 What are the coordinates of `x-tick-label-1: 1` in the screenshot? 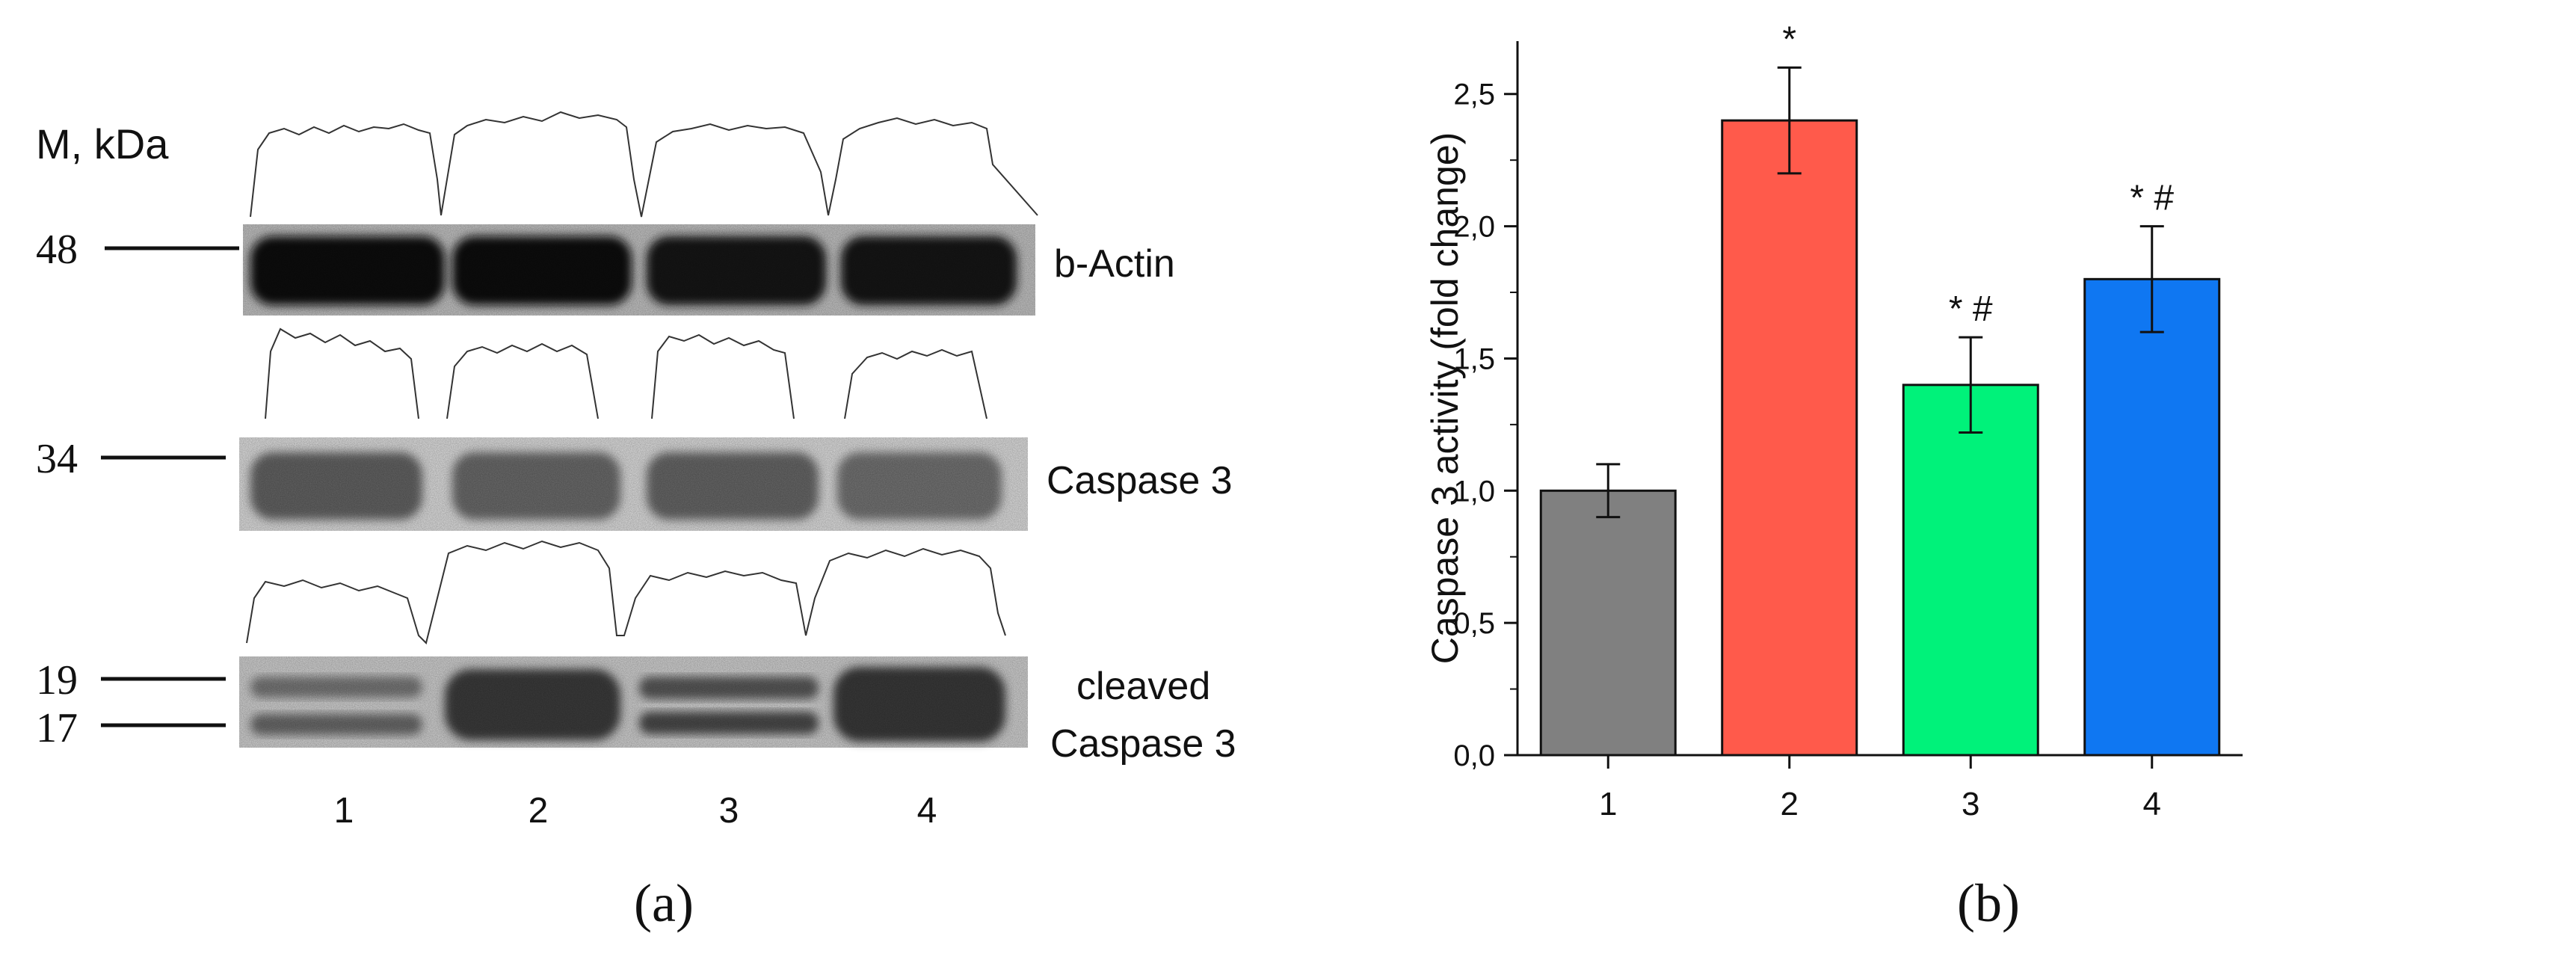 It's located at (1608, 804).